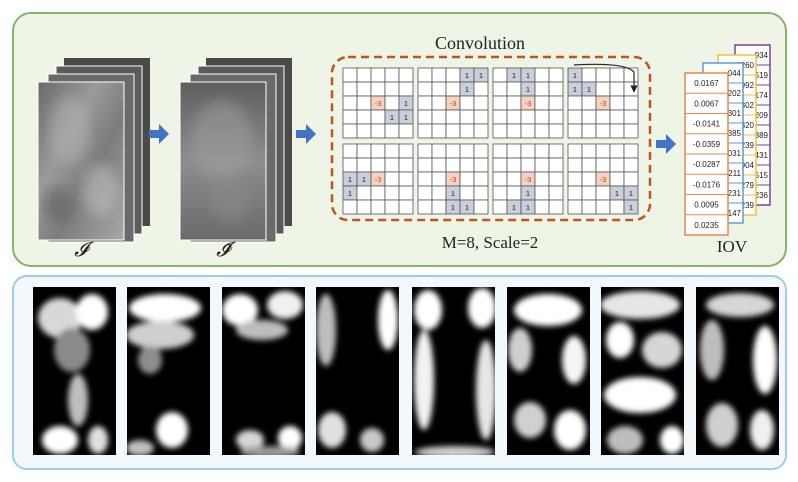 The height and width of the screenshot is (482, 798). What do you see at coordinates (631, 207) in the screenshot?
I see `kernel-neighbor-cell` at bounding box center [631, 207].